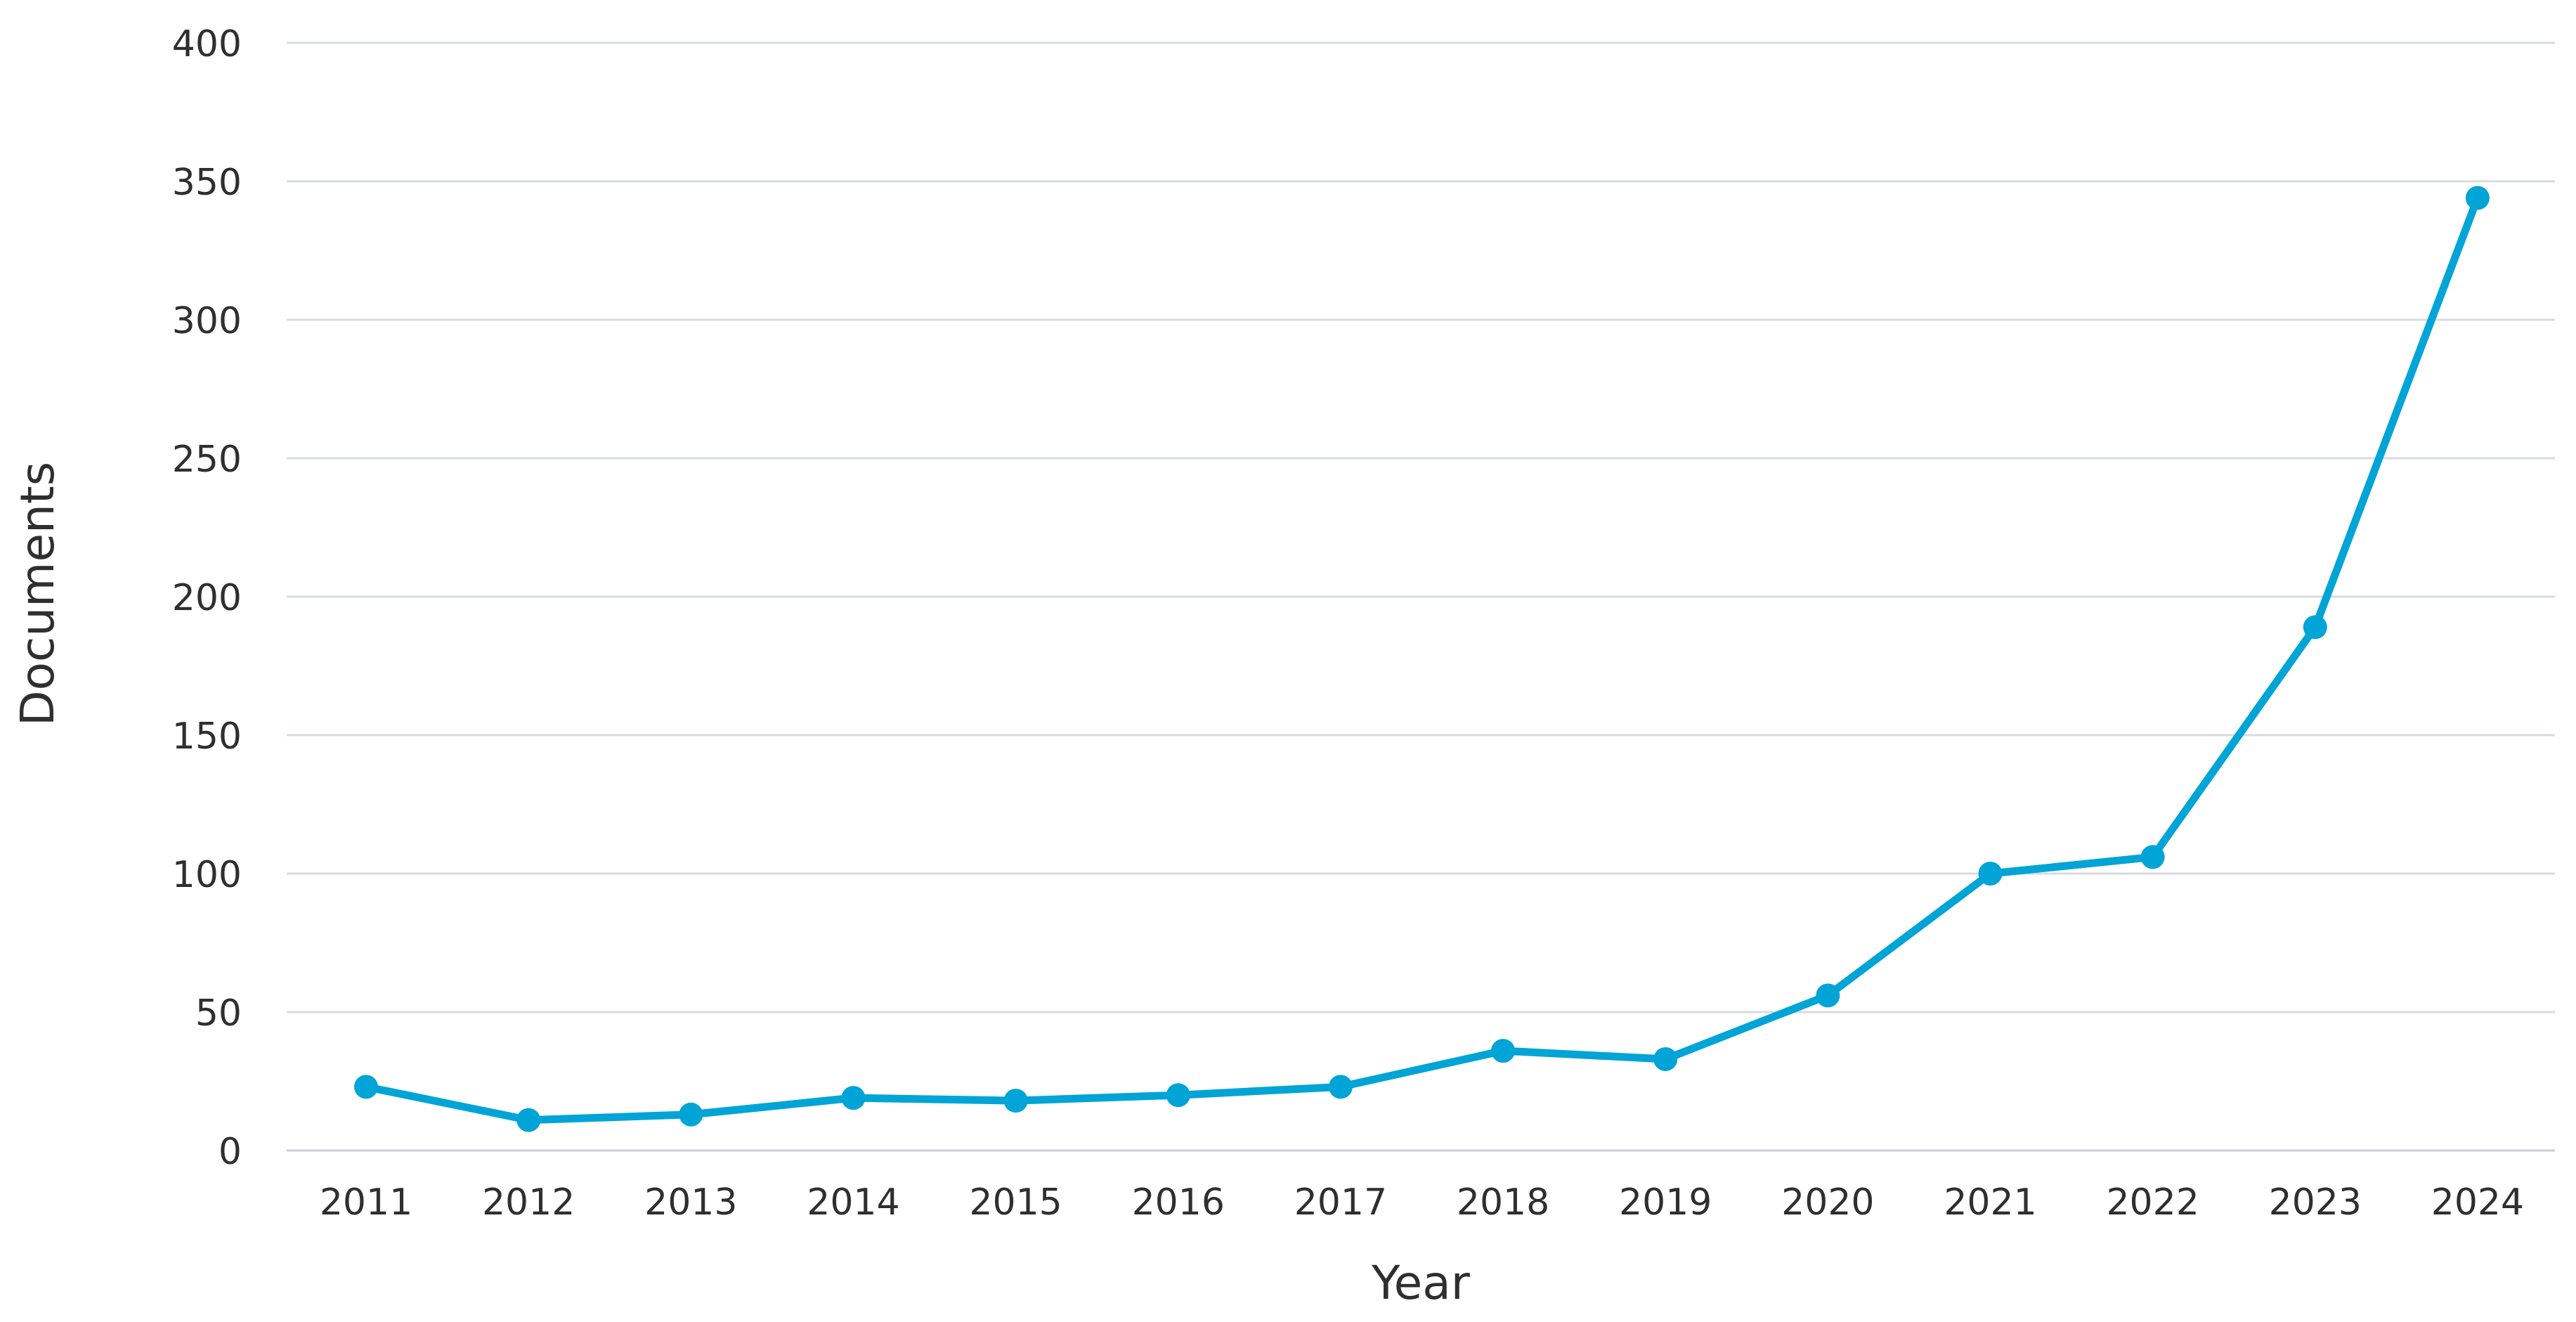 This screenshot has height=1322, width=2576. Describe the element at coordinates (1340, 1087) in the screenshot. I see `data-point-2017` at that location.